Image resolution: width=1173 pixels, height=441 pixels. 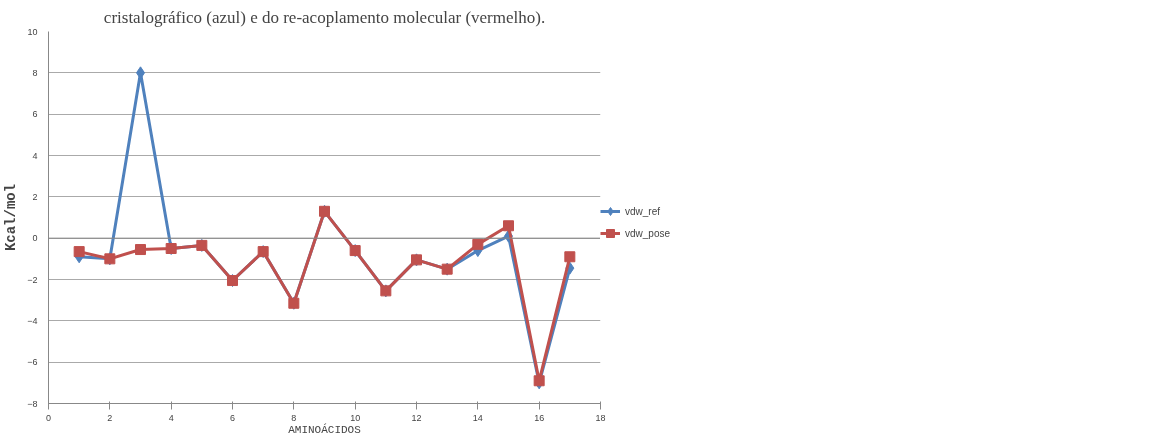 What do you see at coordinates (233, 417) in the screenshot?
I see `x-tick-label: 6` at bounding box center [233, 417].